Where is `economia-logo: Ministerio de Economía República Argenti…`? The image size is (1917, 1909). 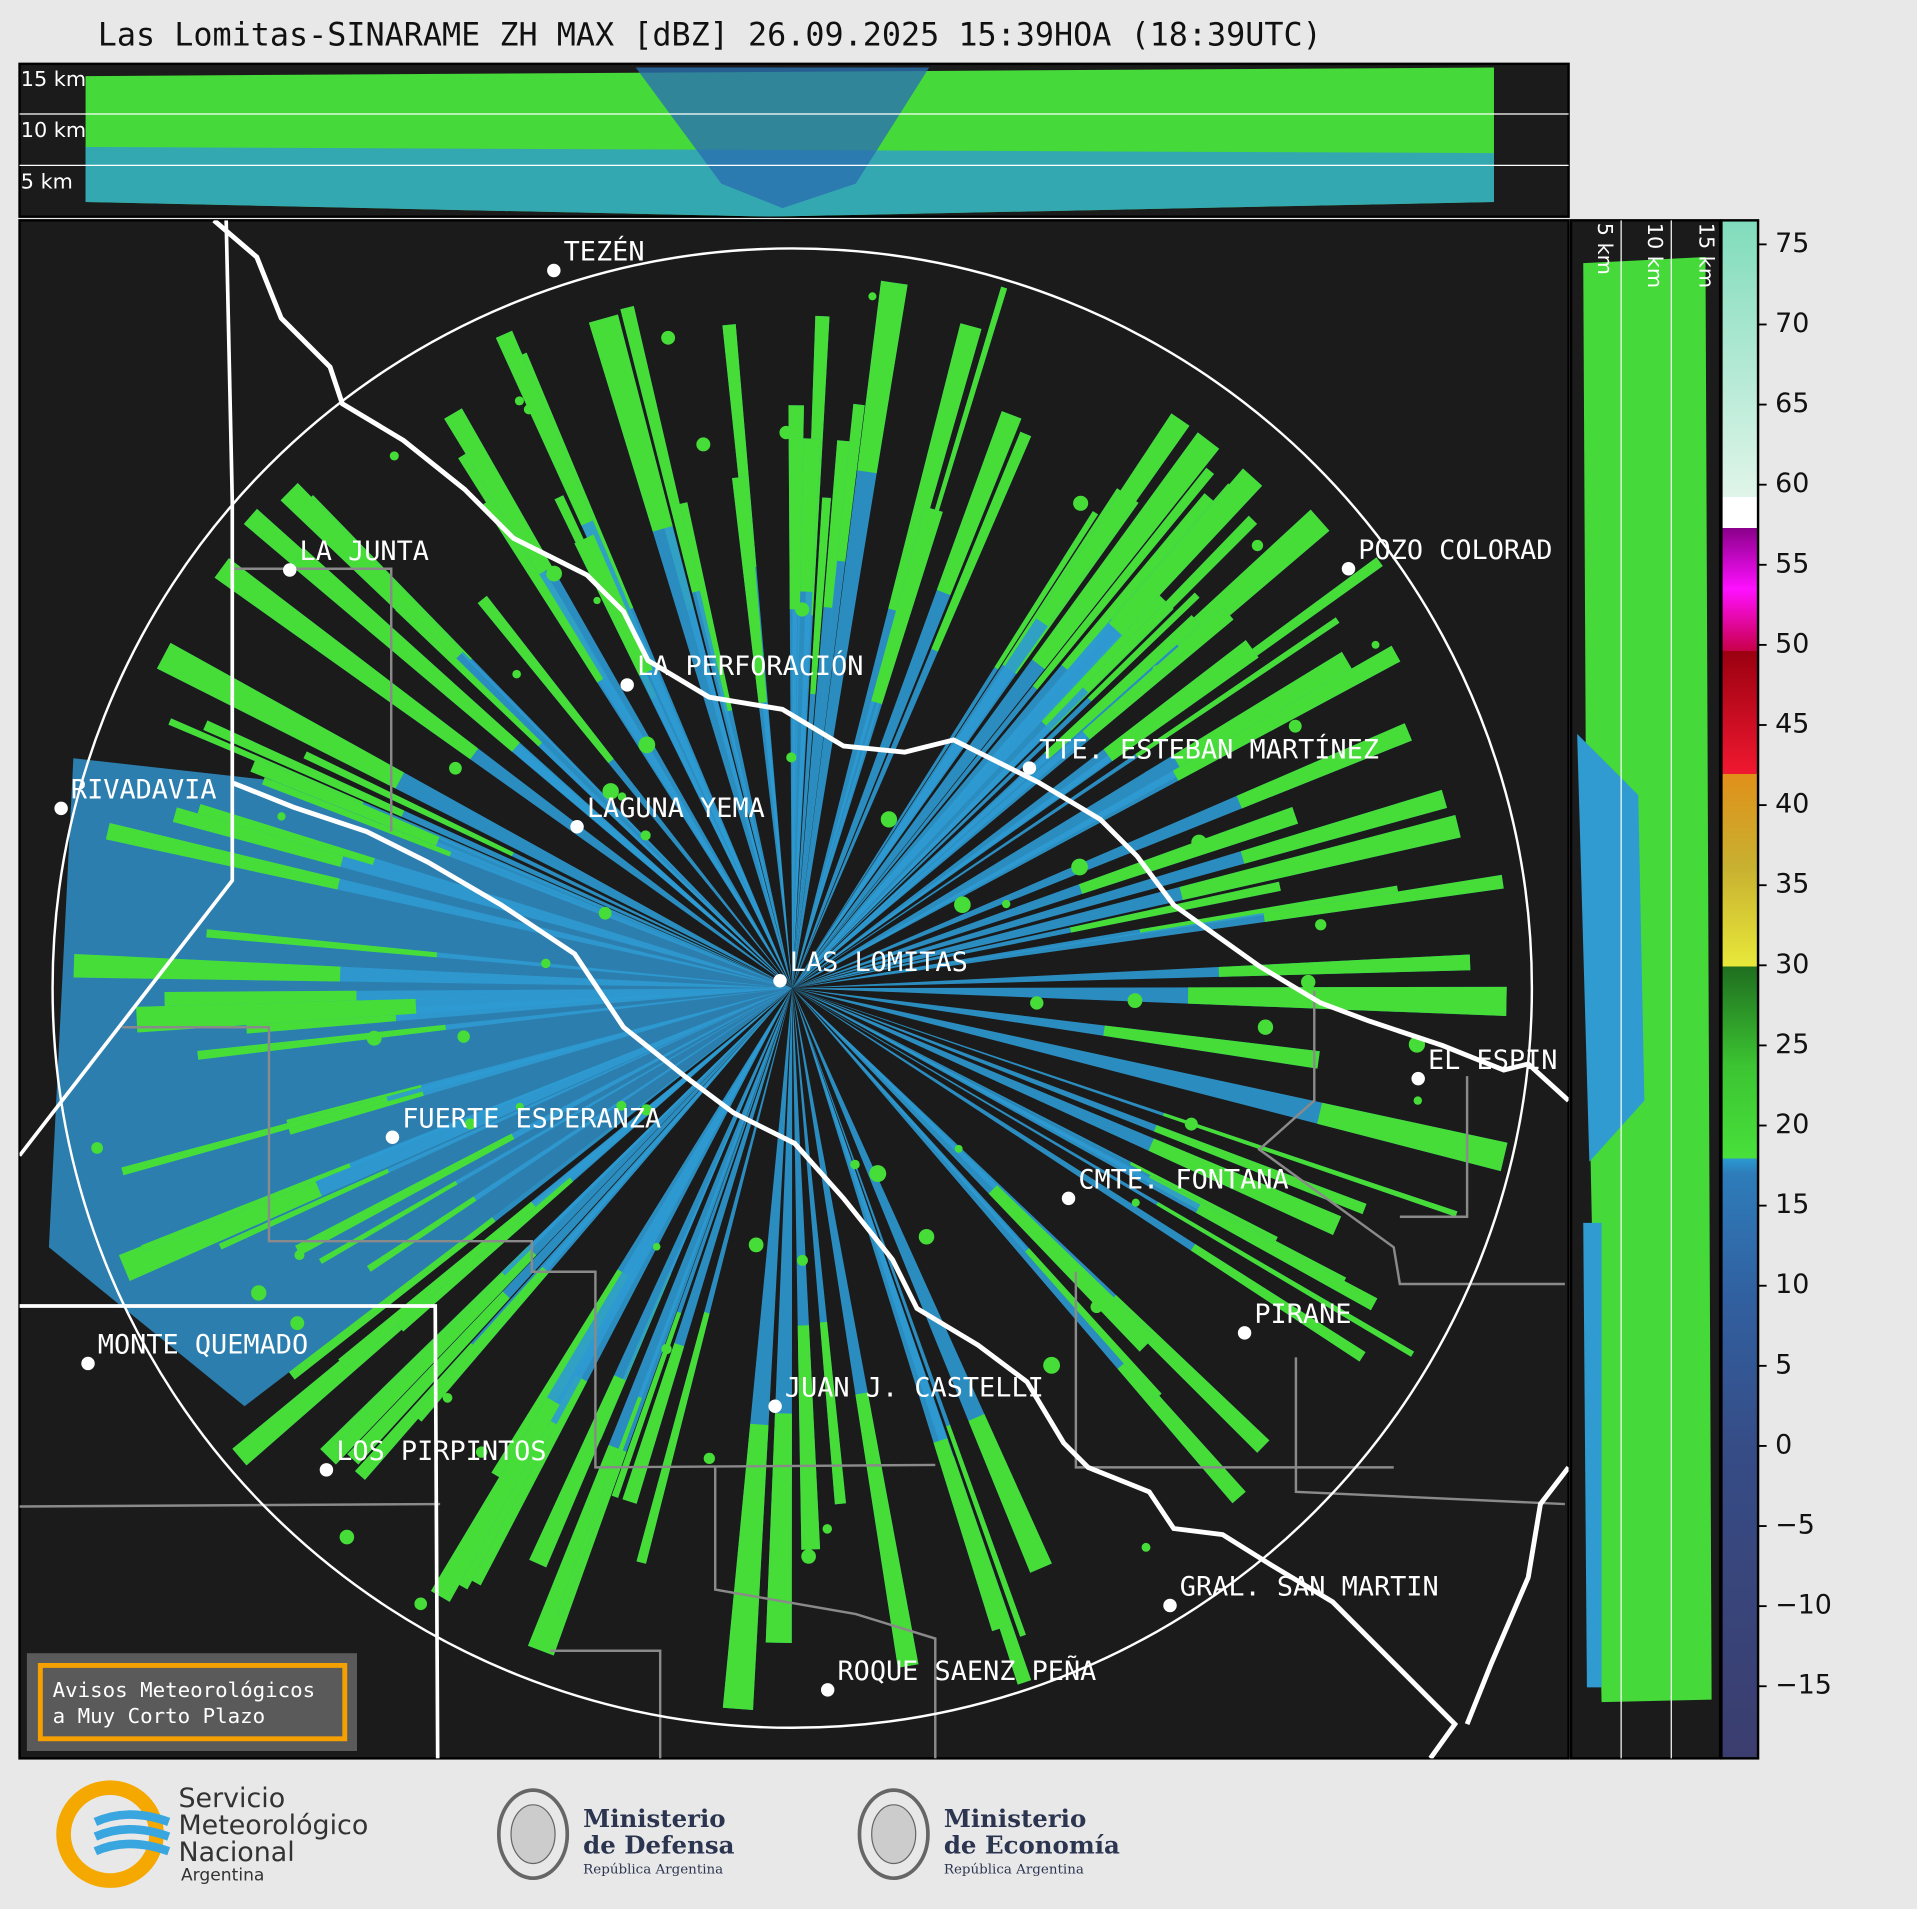
economia-logo: Ministerio de Economía República Argenti… is located at coordinates (988, 1834).